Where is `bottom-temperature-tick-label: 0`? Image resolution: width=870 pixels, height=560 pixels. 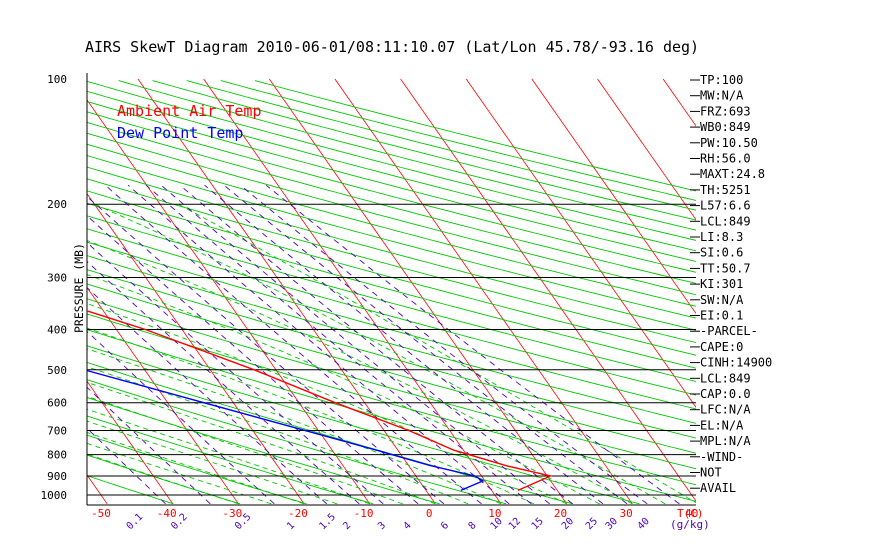 bottom-temperature-tick-label: 0 is located at coordinates (429, 513).